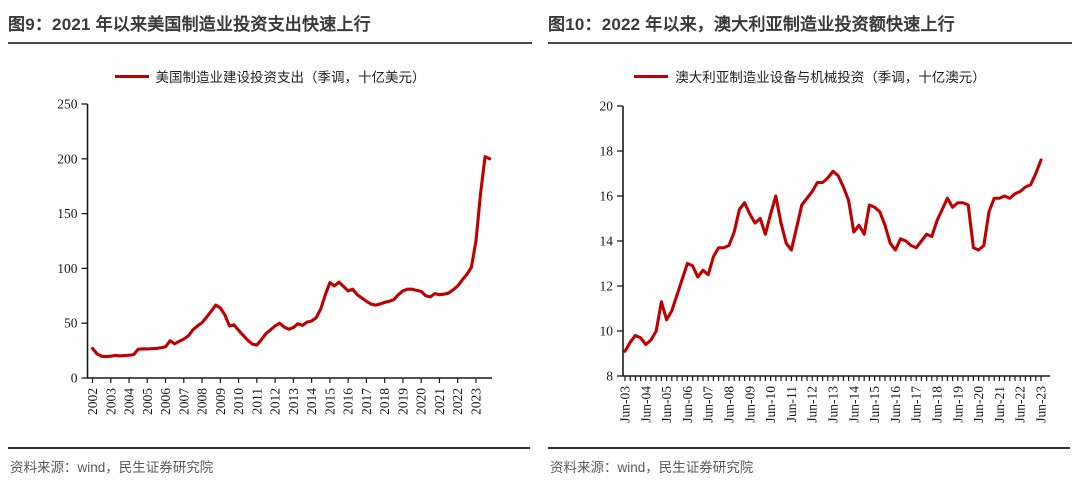 This screenshot has height=481, width=1080. I want to click on x-axis-tick-label: Jun-16, so click(895, 404).